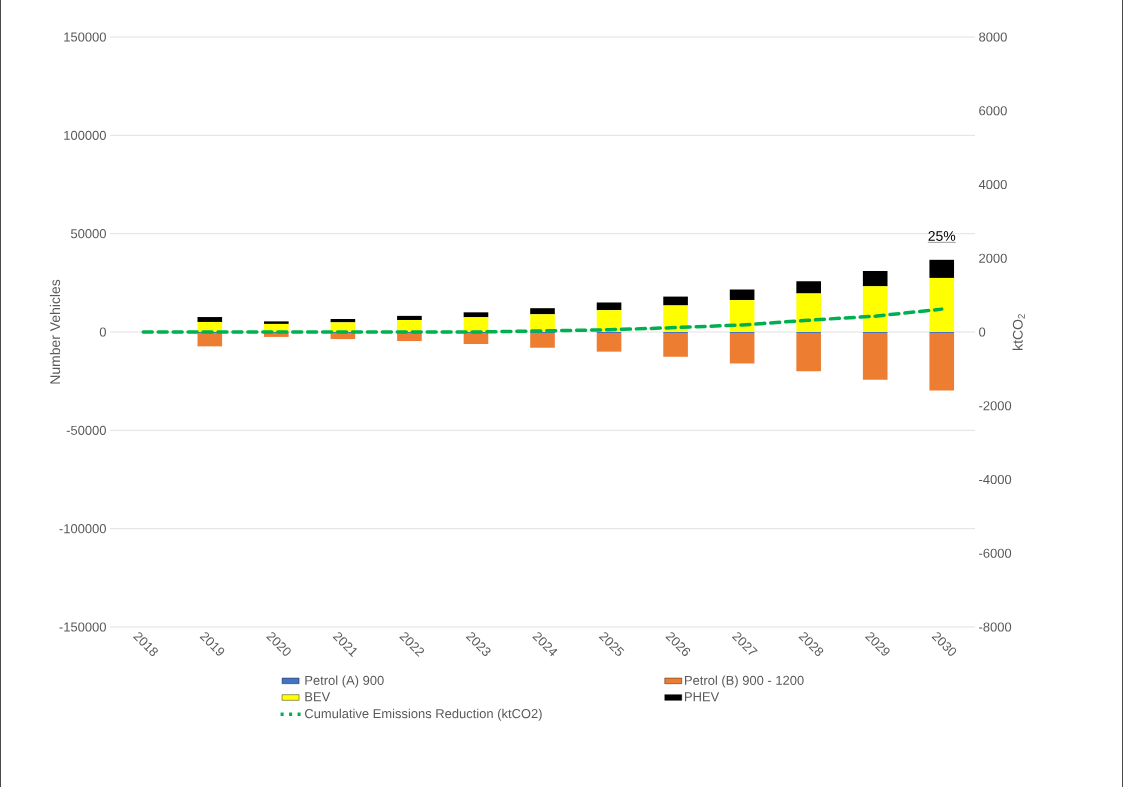 Image resolution: width=1123 pixels, height=787 pixels. What do you see at coordinates (744, 681) in the screenshot?
I see `legend-label: Petrol (B) 900 - 1200` at bounding box center [744, 681].